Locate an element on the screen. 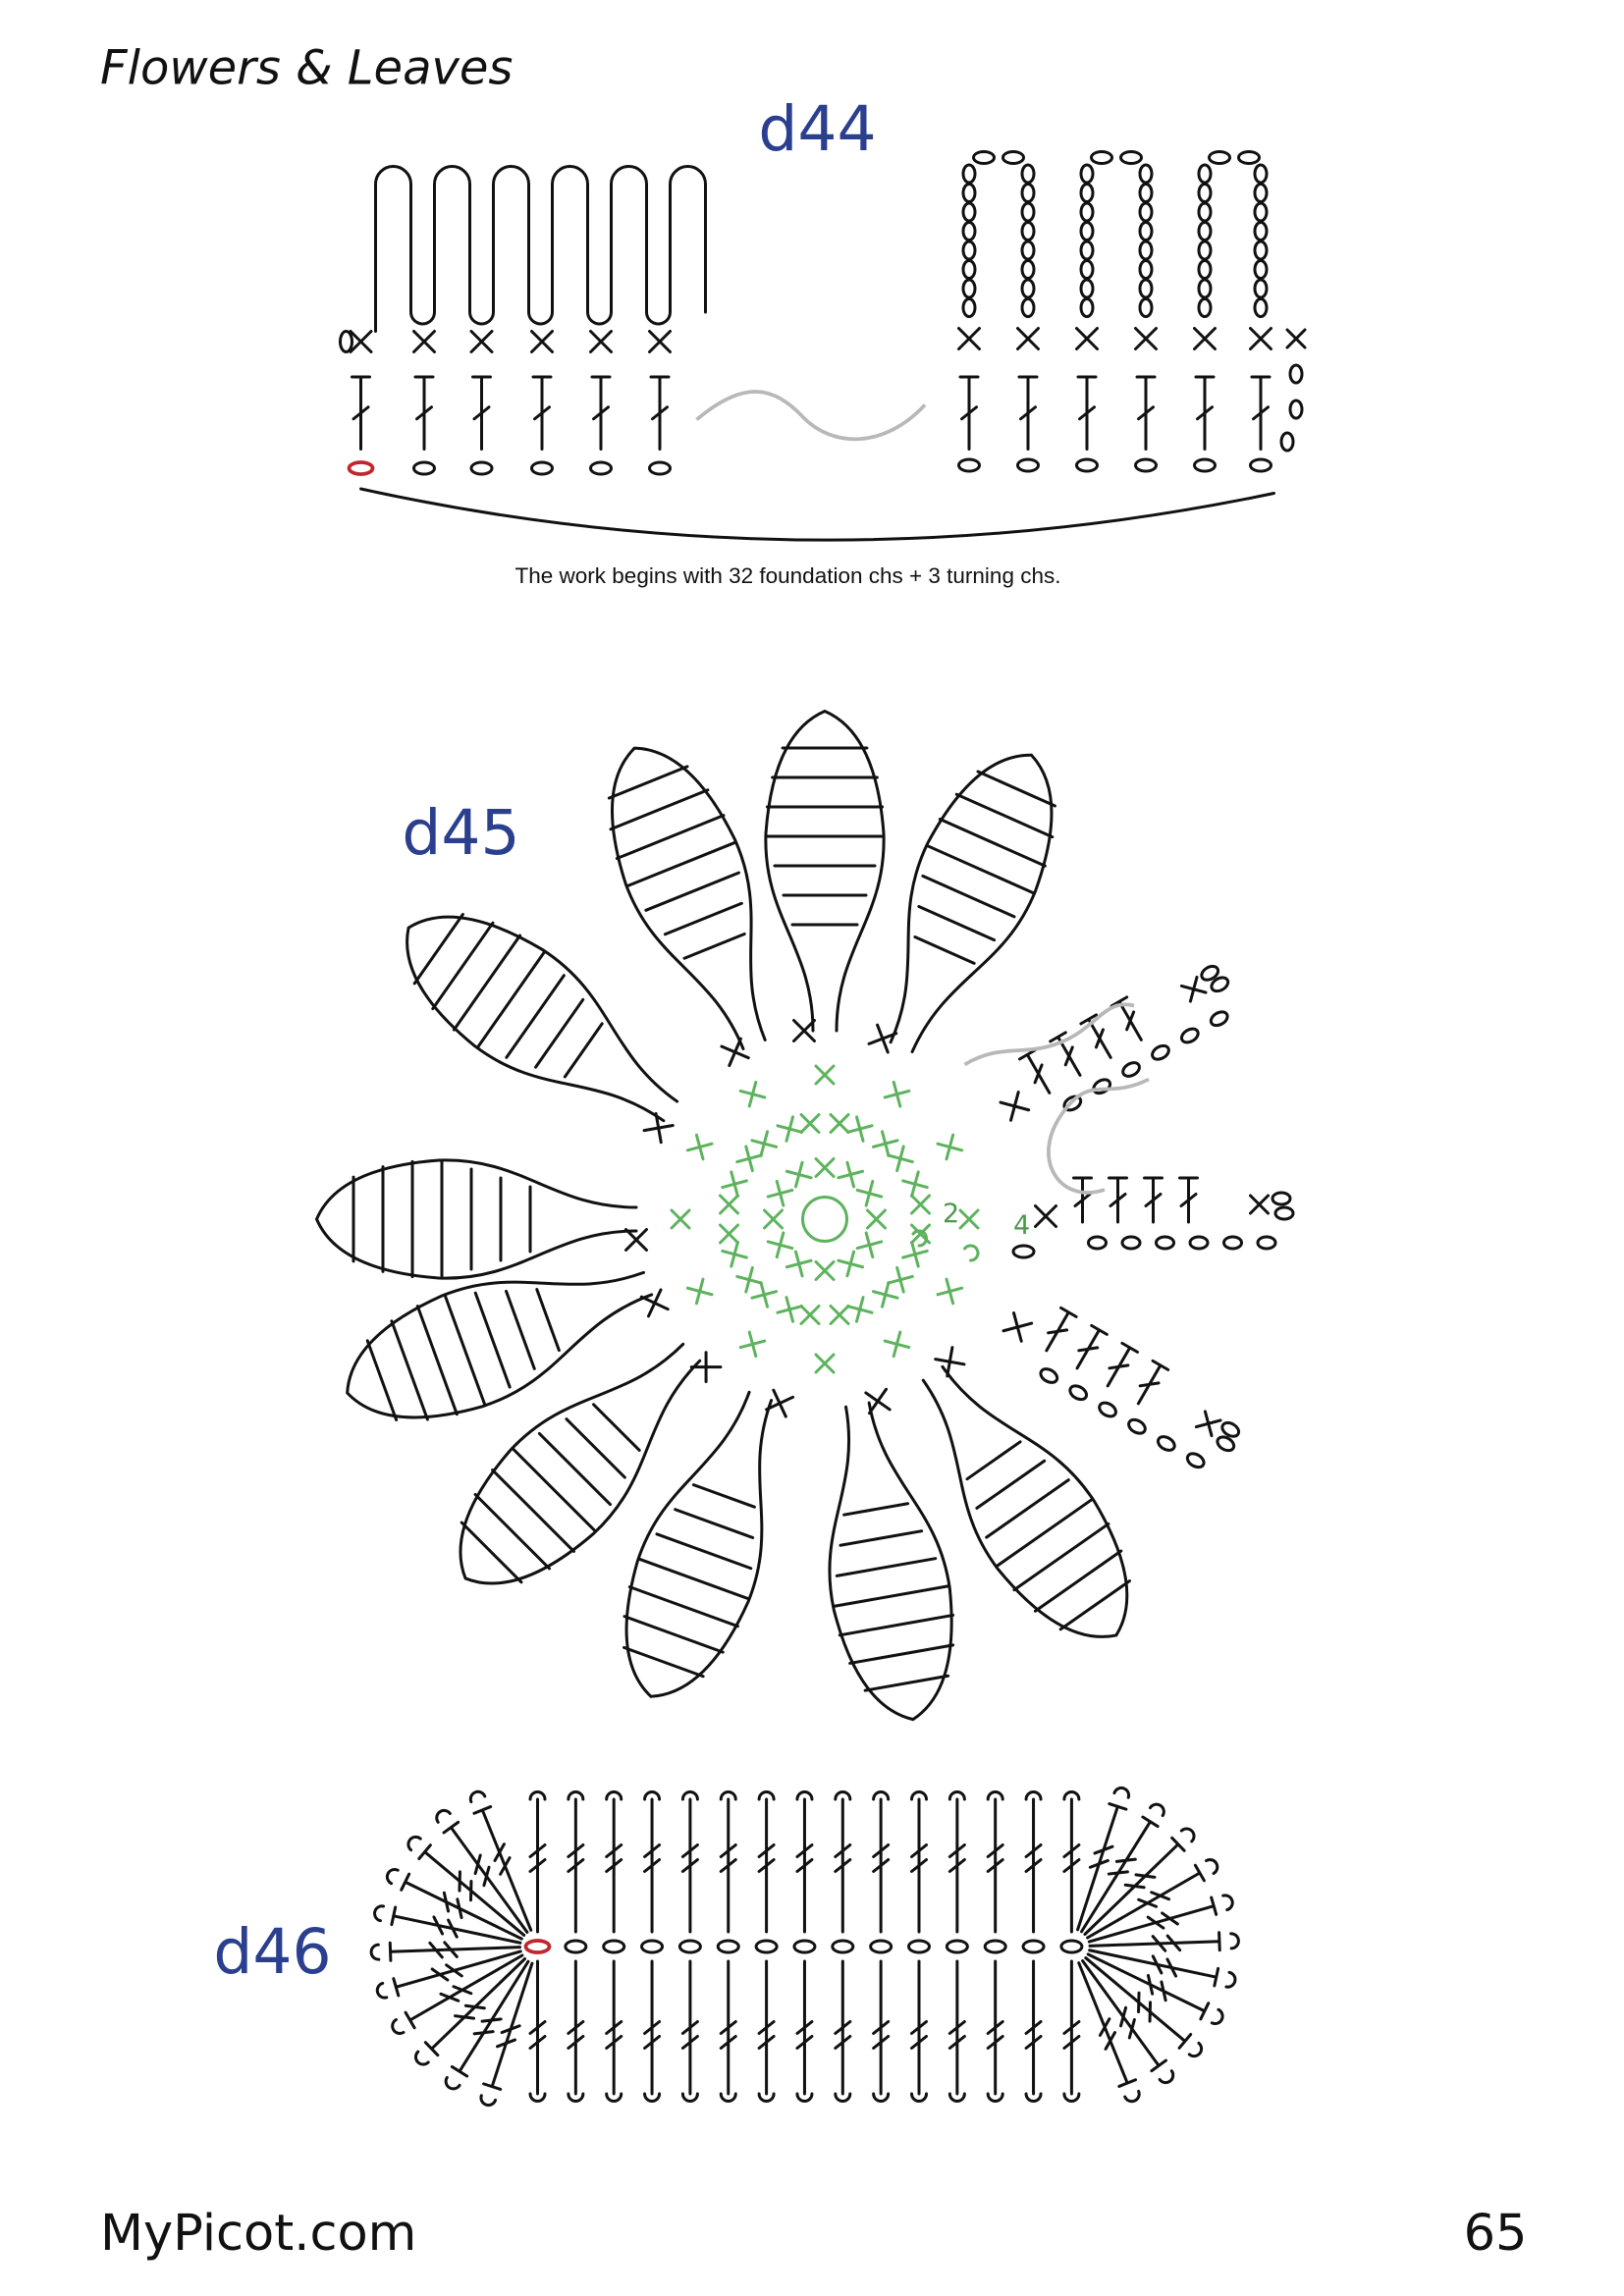 The height and width of the screenshot is (2296, 1624). petal is located at coordinates (891, 1555).